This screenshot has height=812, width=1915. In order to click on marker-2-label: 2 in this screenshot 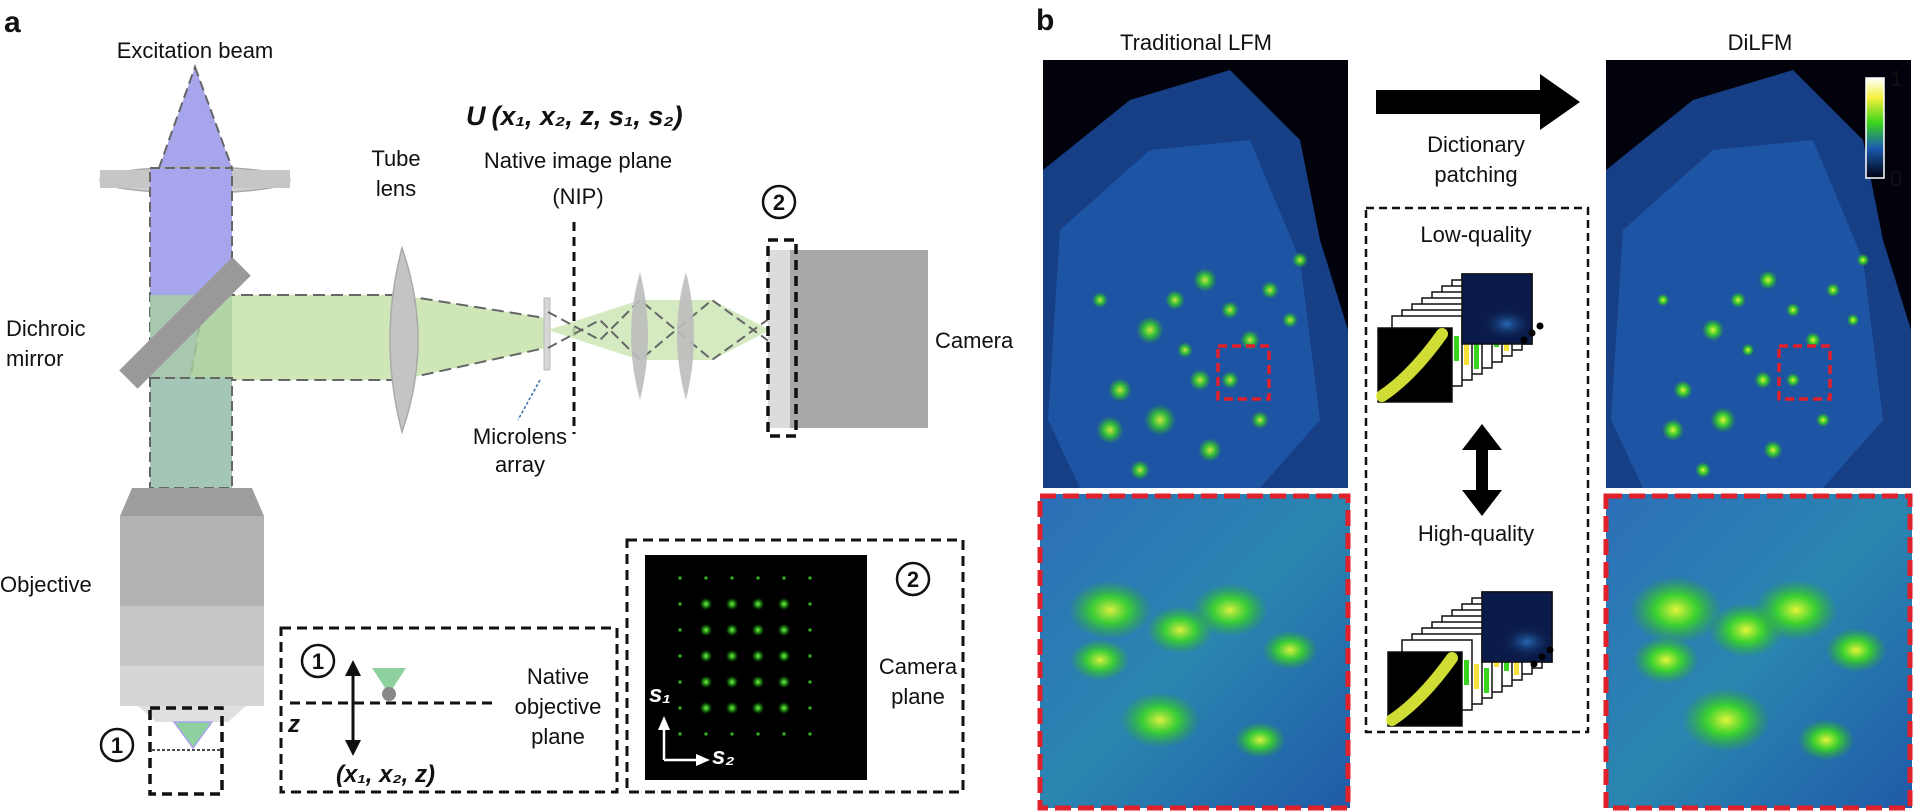, I will do `click(779, 202)`.